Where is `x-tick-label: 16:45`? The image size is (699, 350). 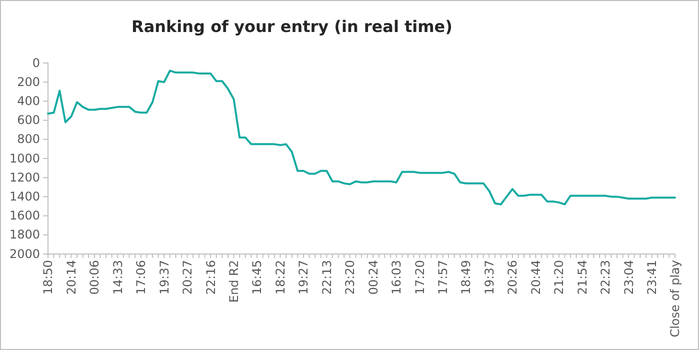 x-tick-label: 16:45 is located at coordinates (257, 277).